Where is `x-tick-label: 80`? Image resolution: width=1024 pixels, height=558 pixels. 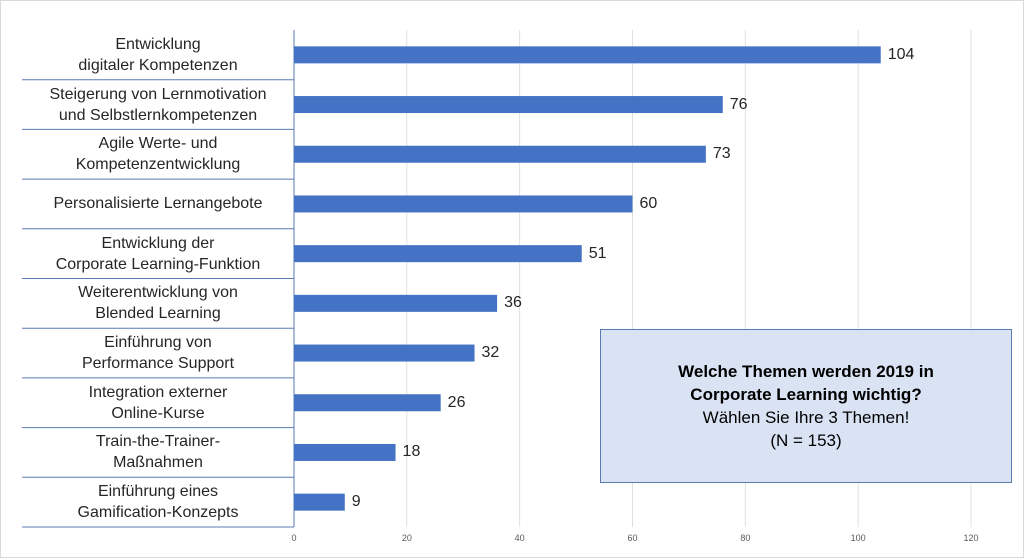
x-tick-label: 80 is located at coordinates (745, 538).